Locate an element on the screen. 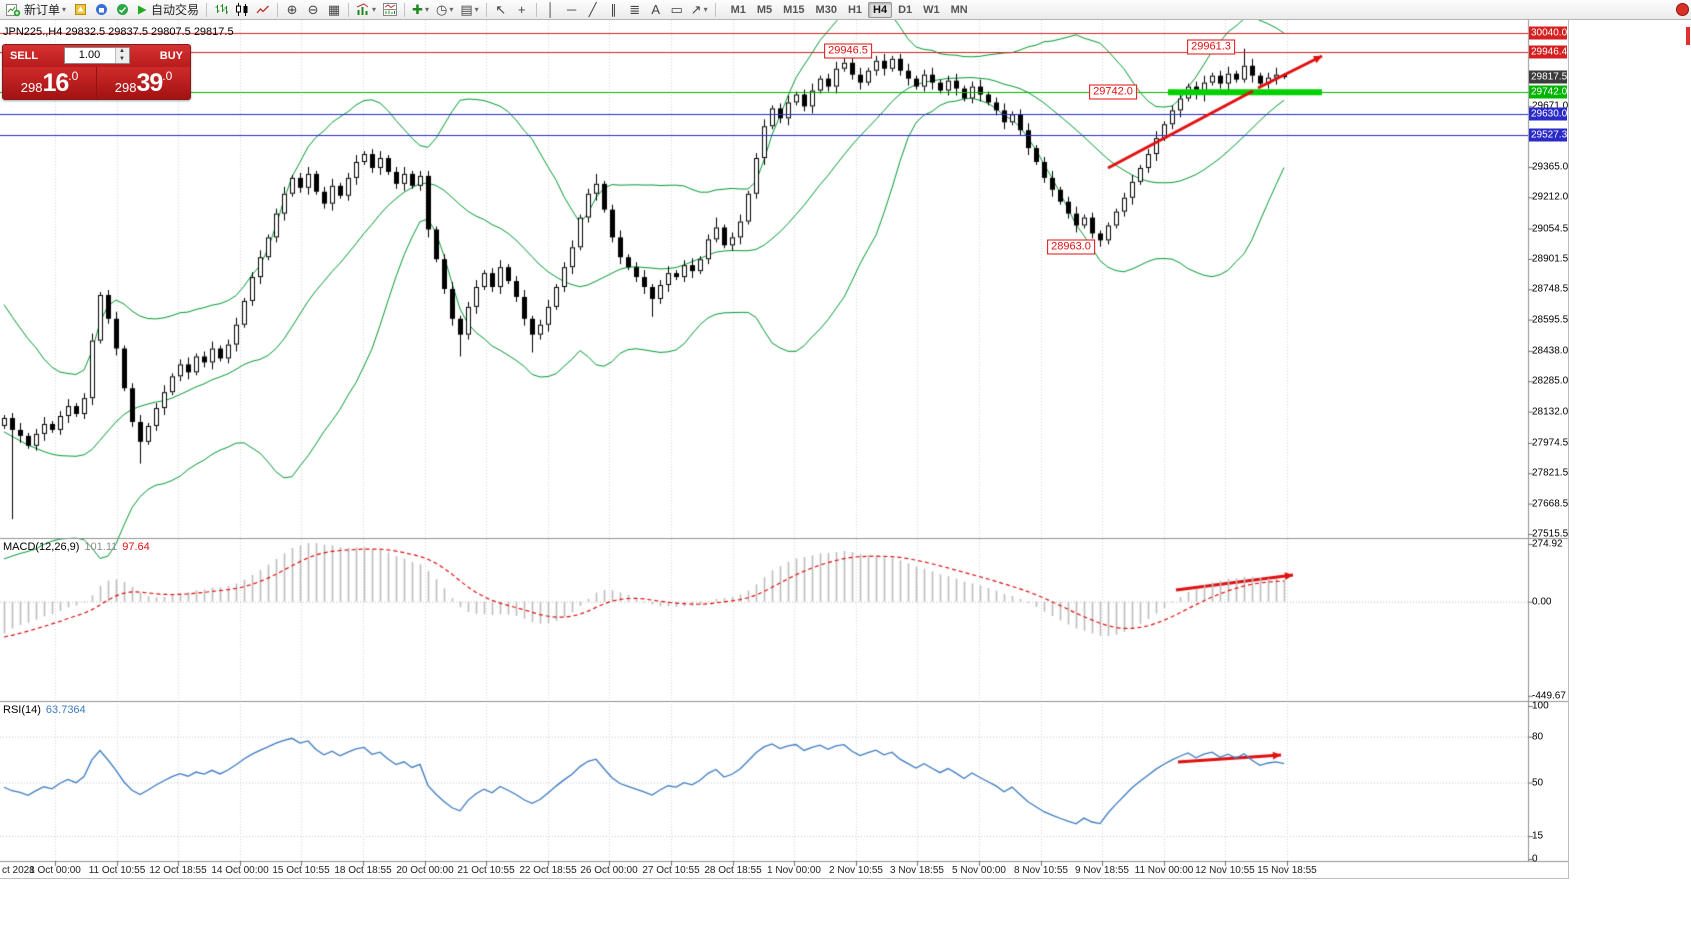 This screenshot has width=1691, height=940. candlestick-chart-icon is located at coordinates (242, 9).